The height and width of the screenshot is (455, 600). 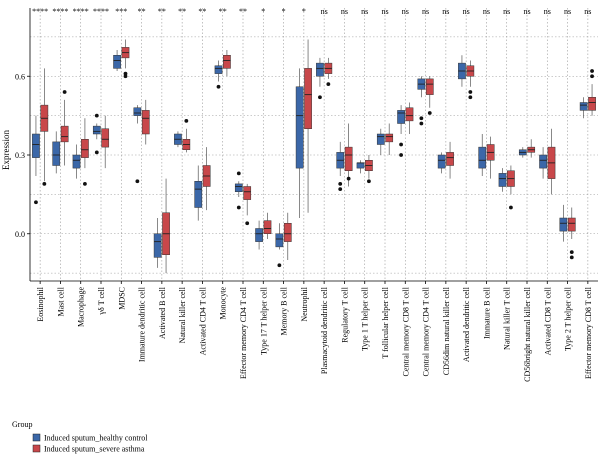 I want to click on x-tick-label: T follicular helper cell, so click(x=385, y=322).